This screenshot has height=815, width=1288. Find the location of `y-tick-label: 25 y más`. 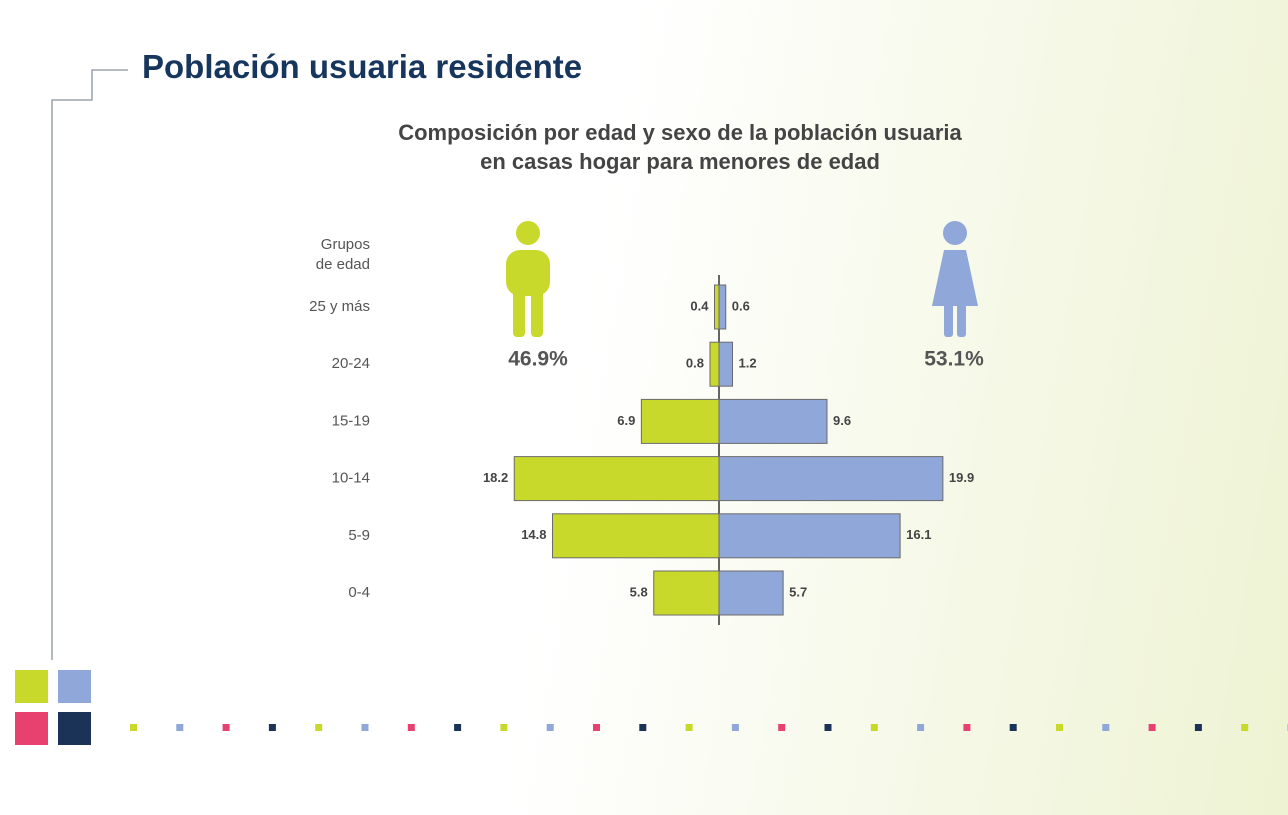

y-tick-label: 25 y más is located at coordinates (339, 306).